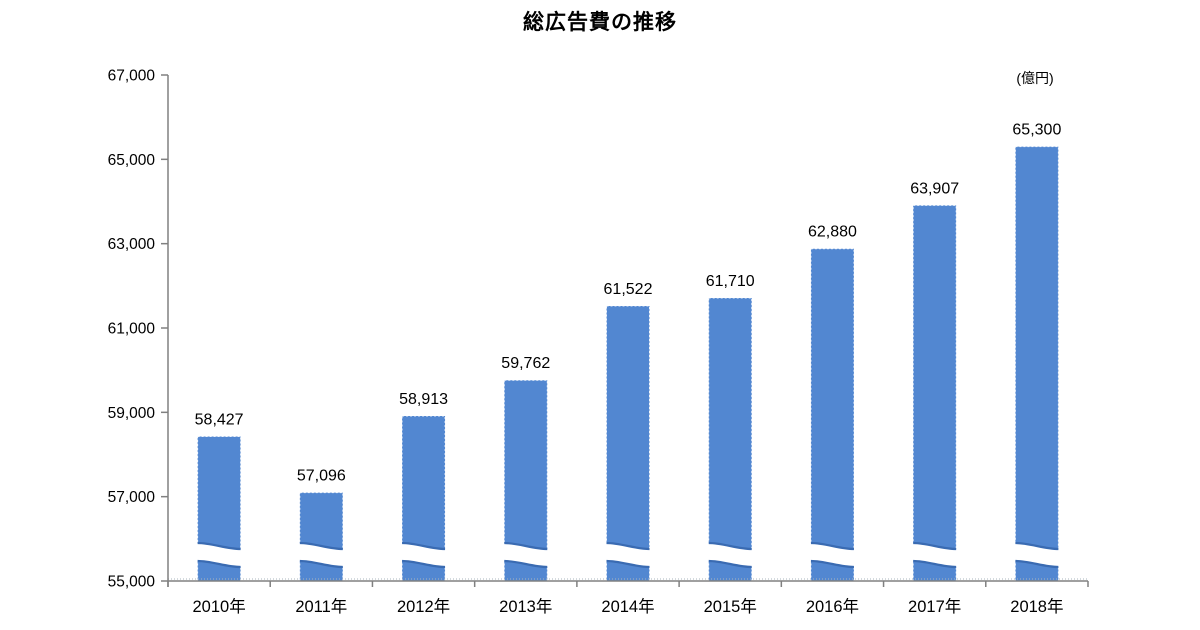  Describe the element at coordinates (132, 497) in the screenshot. I see `y-tick-label: 57,000` at that location.